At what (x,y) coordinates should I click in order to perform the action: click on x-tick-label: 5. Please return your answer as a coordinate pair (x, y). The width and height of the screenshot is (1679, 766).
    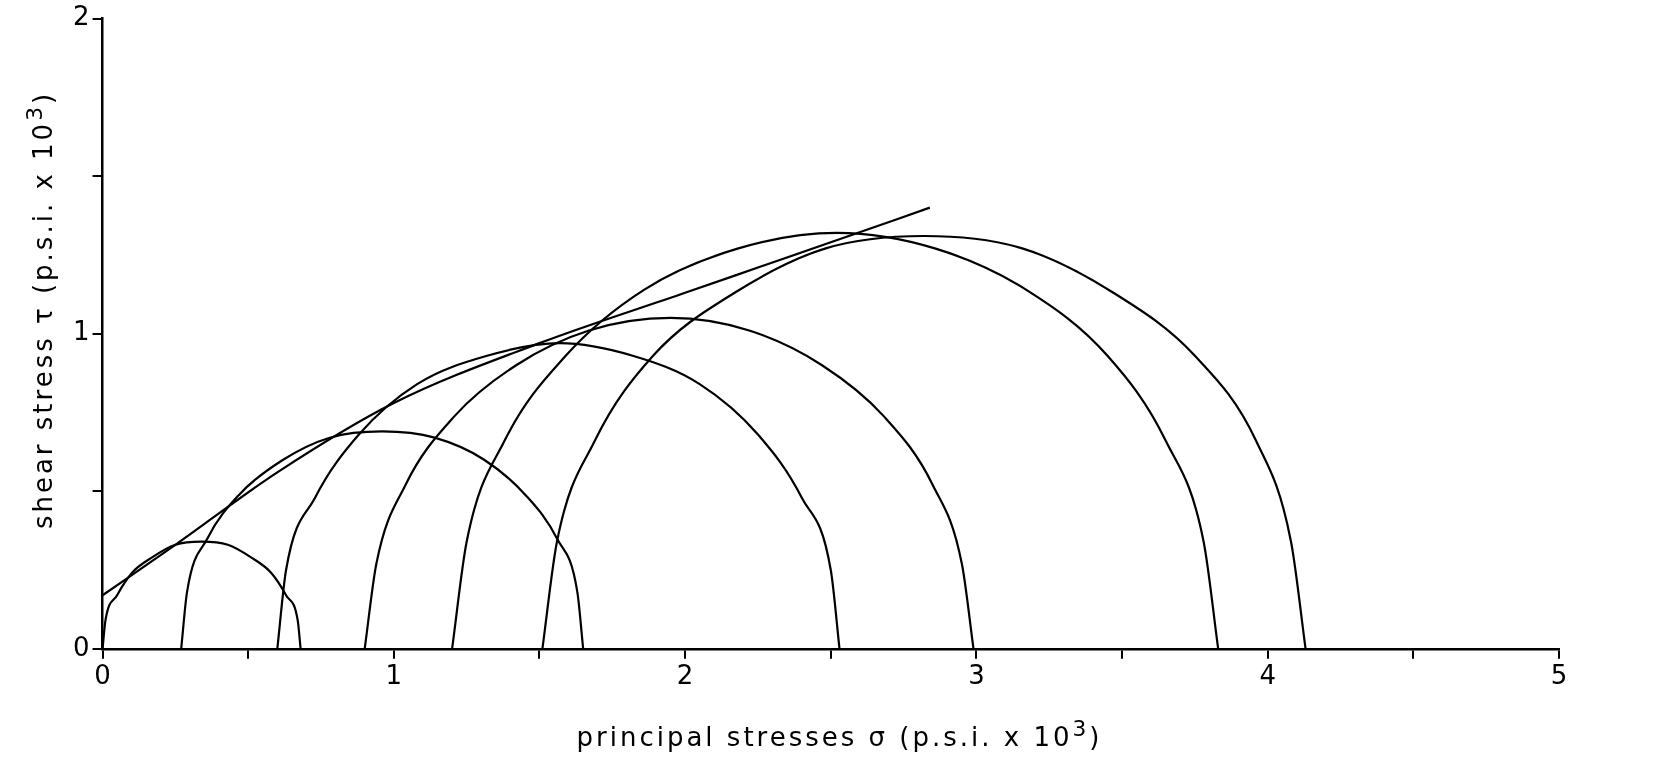
    Looking at the image, I should click on (1559, 675).